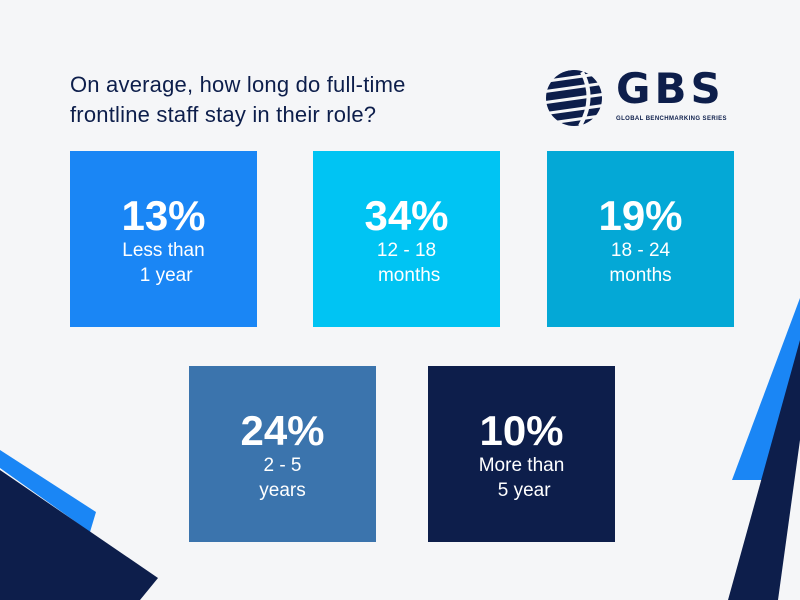 This screenshot has height=600, width=800. I want to click on logo-wordmark: GBS, so click(670, 88).